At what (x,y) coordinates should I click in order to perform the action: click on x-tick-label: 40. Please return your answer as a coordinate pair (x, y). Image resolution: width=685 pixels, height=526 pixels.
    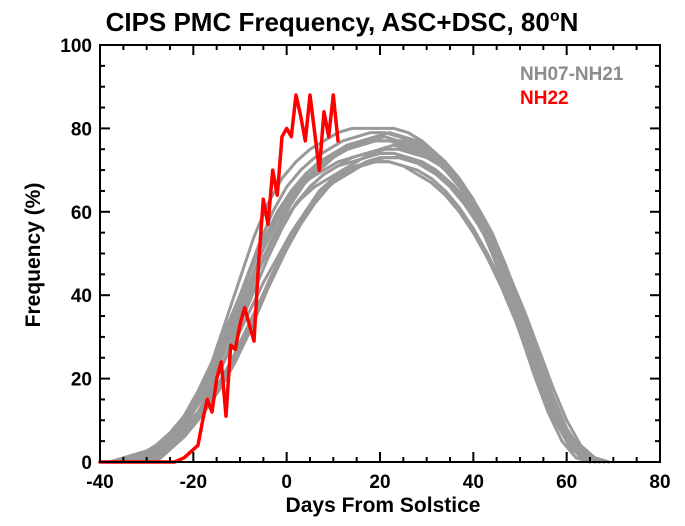
    Looking at the image, I should click on (473, 482).